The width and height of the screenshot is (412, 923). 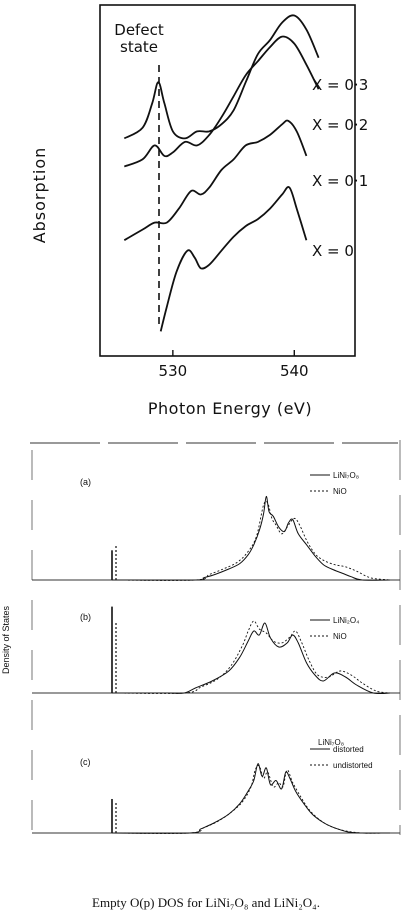 I want to click on dos-legend-solid-label-0: LiNi₇O₈, so click(x=346, y=475).